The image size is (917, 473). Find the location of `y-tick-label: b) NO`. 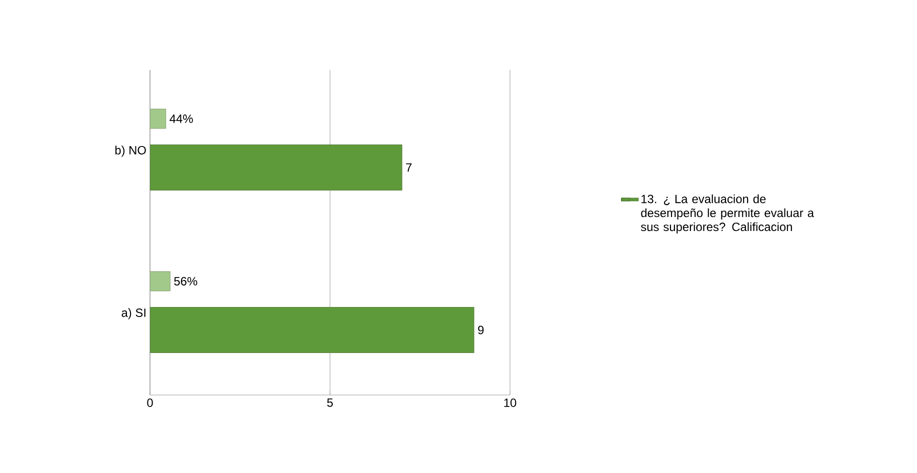

y-tick-label: b) NO is located at coordinates (130, 151).